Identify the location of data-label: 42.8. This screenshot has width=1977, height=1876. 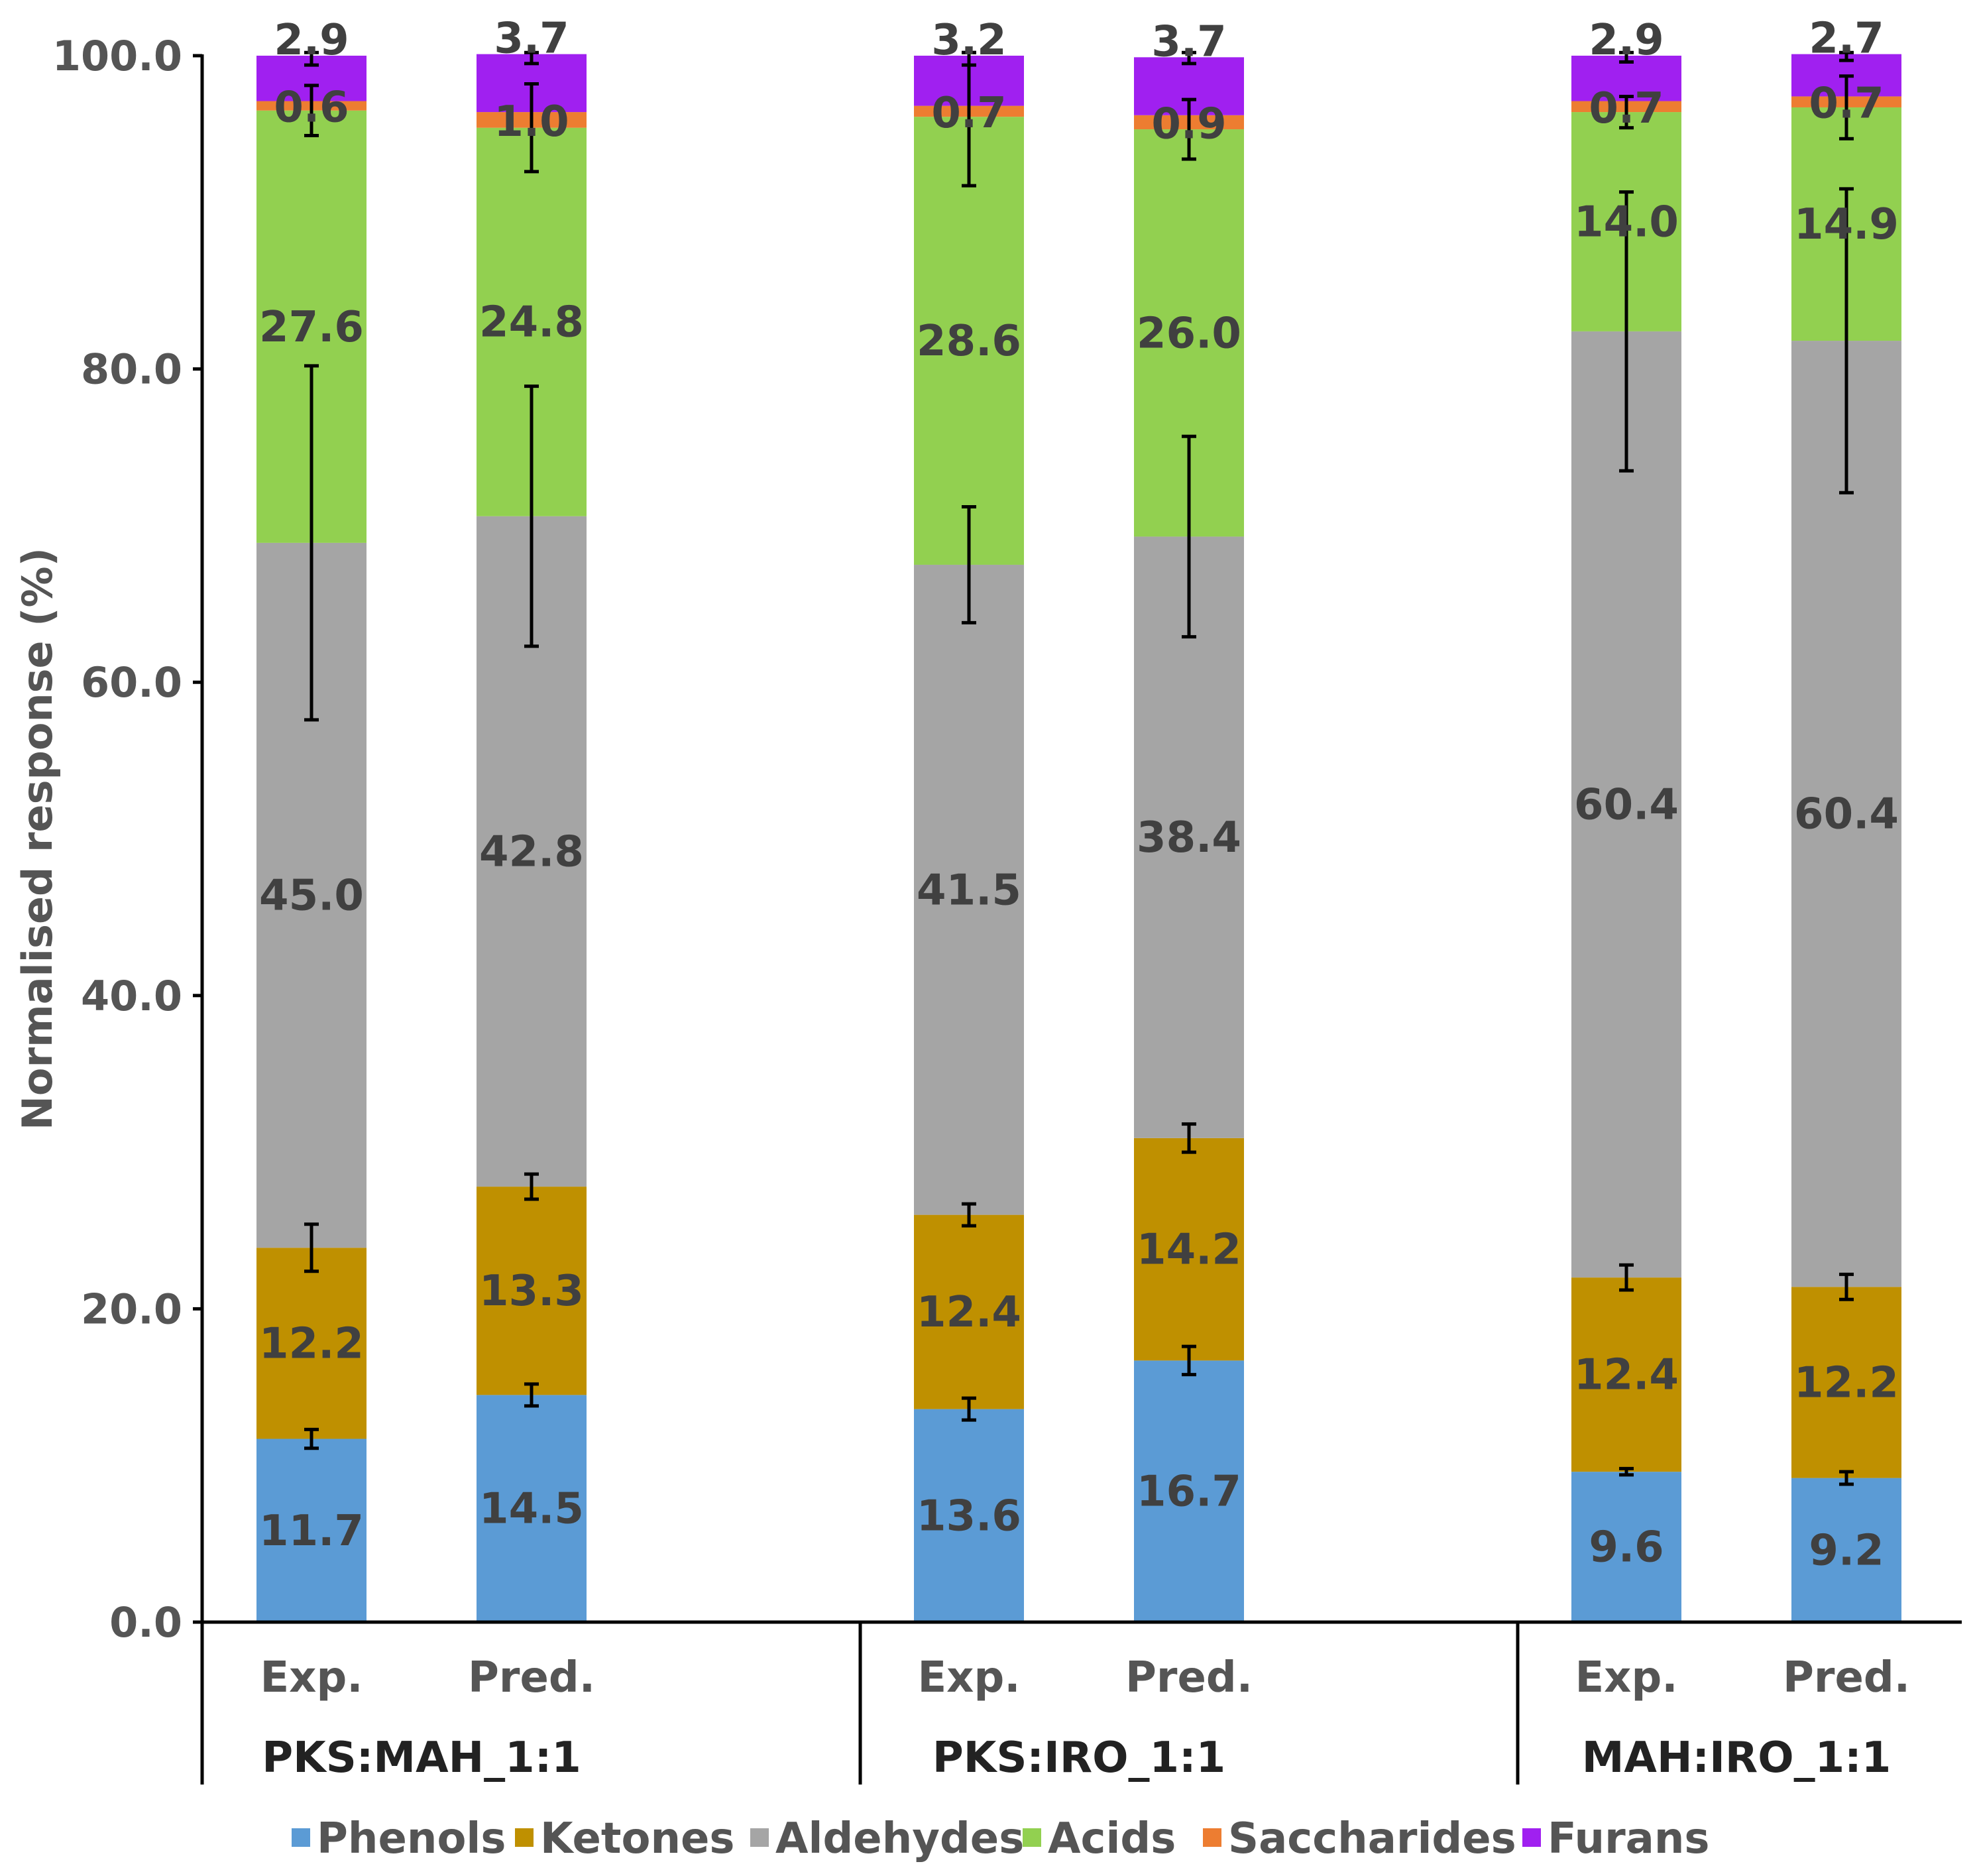
(531, 851).